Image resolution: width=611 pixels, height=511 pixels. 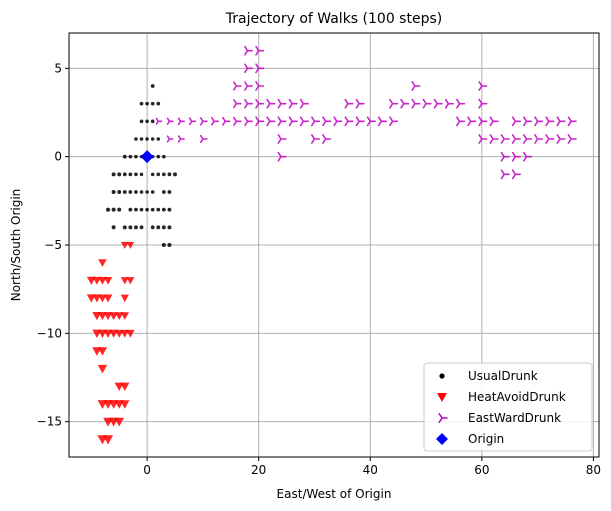 I want to click on series-heatavoiddrunk, so click(x=110, y=343).